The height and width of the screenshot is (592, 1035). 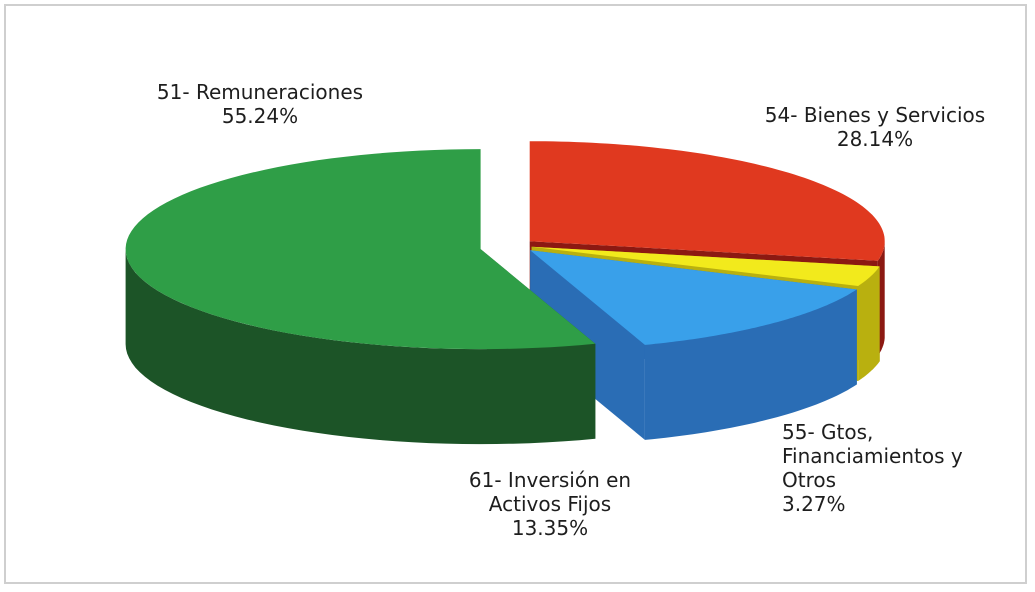 I want to click on label-name: 61- Inversión en Activos Fijos, so click(x=550, y=492).